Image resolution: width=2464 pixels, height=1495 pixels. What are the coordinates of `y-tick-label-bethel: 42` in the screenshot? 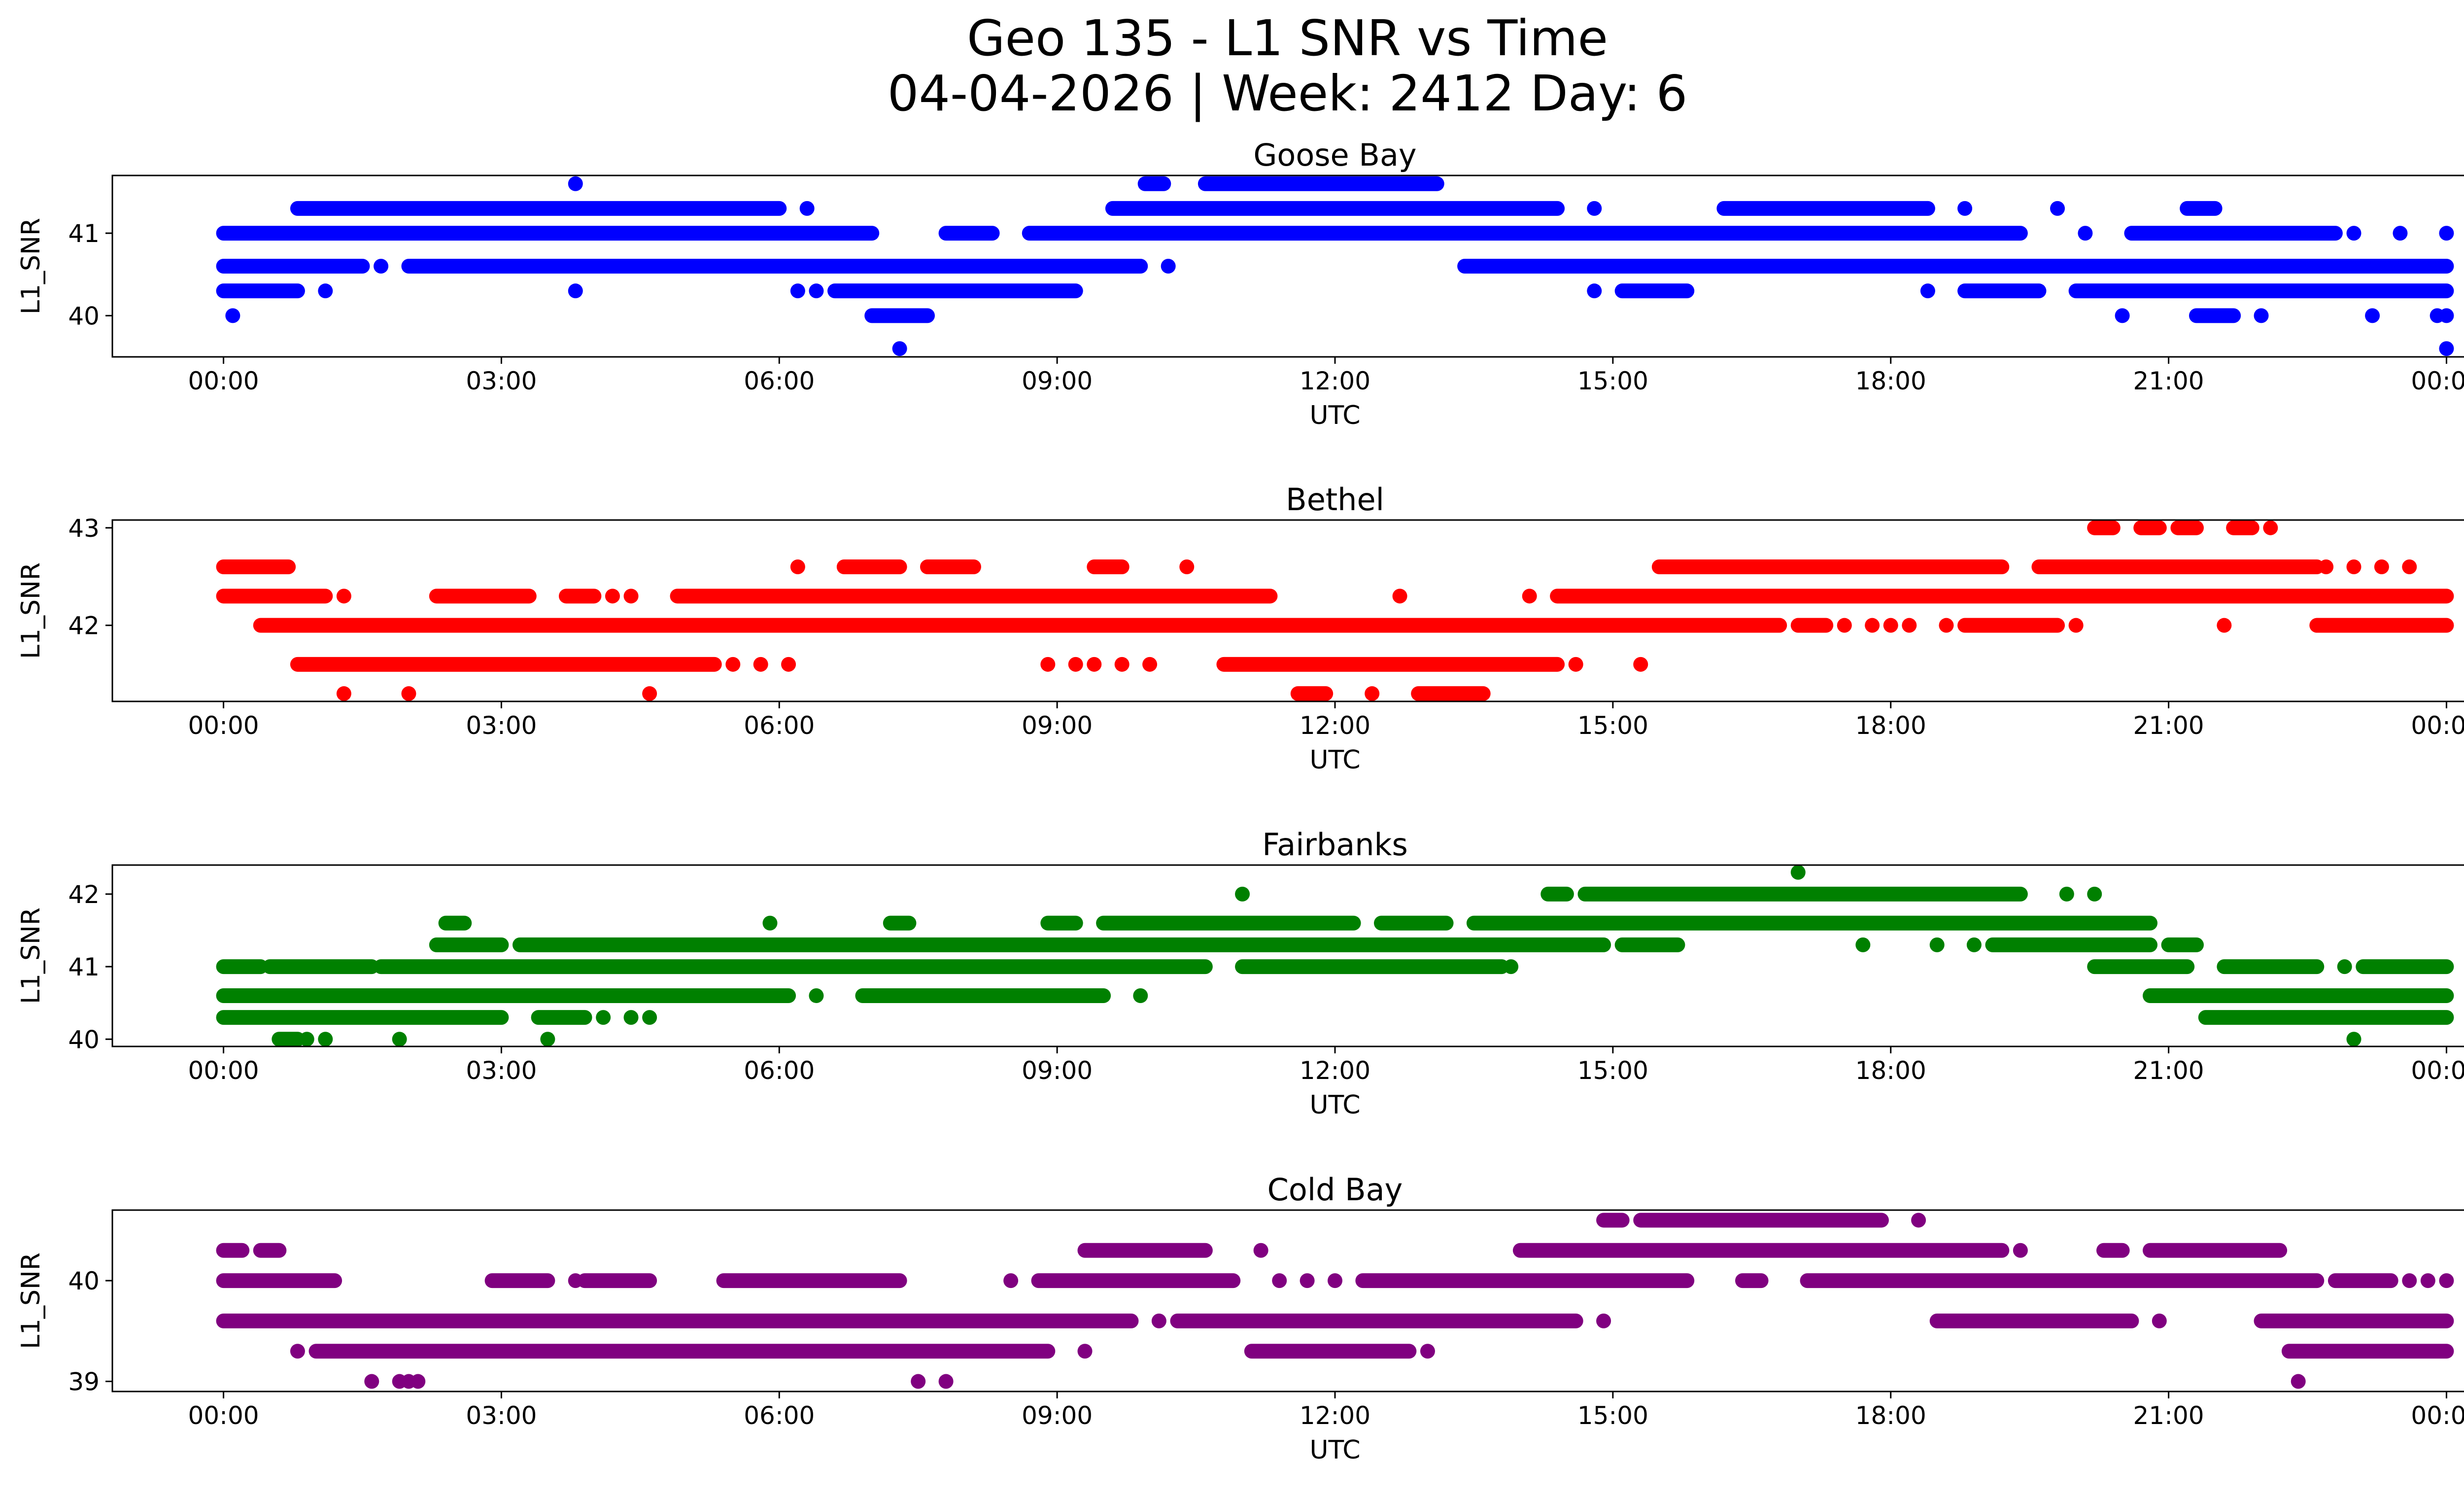 It's located at (84, 626).